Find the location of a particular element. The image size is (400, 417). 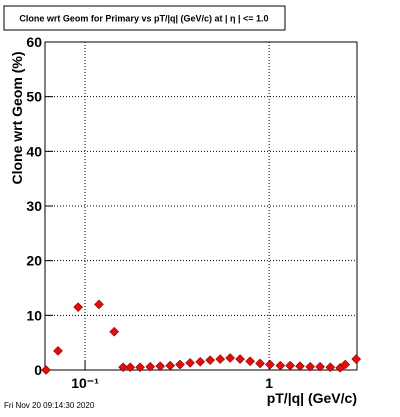

y-tick-label: 30 is located at coordinates (34, 206).